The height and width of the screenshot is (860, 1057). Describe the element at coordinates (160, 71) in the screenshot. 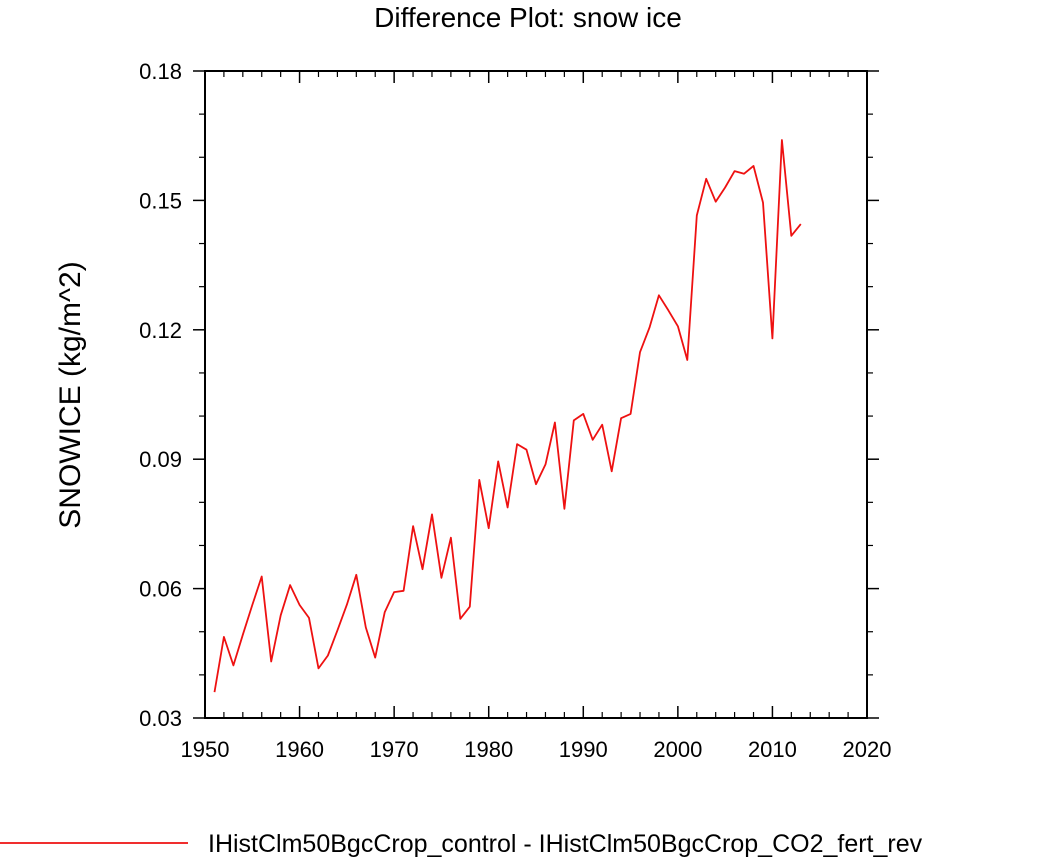

I see `y-tick-label: 0.18` at that location.